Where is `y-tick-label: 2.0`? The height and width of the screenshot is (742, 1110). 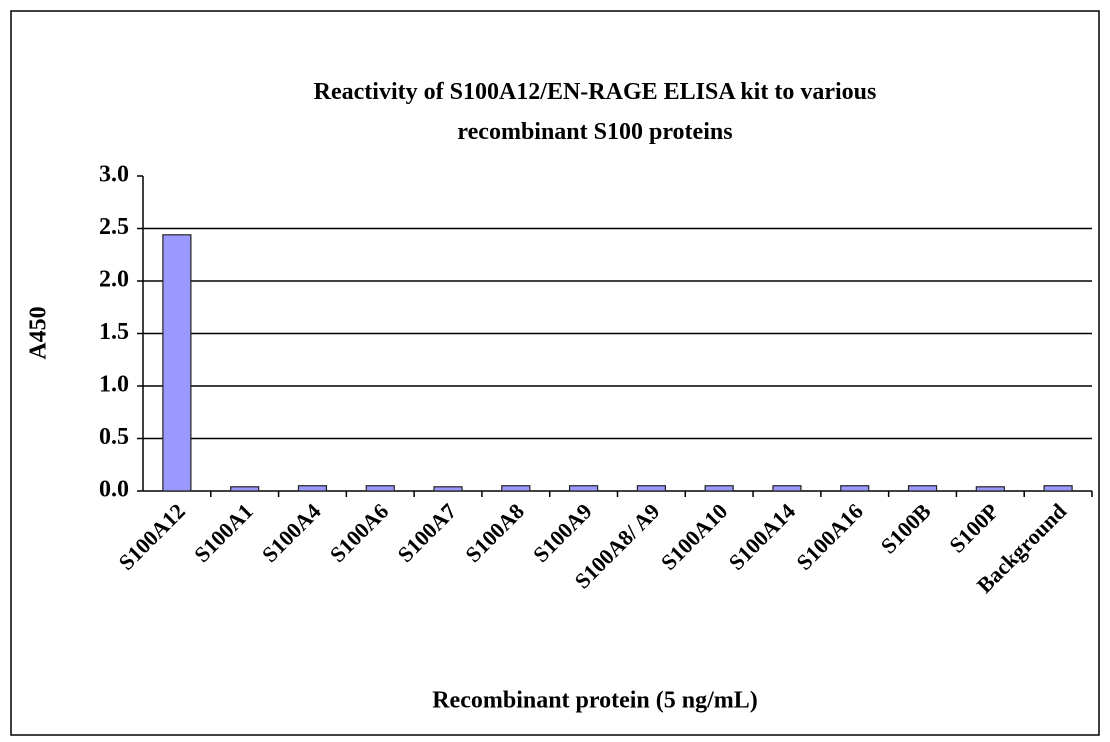 y-tick-label: 2.0 is located at coordinates (114, 280).